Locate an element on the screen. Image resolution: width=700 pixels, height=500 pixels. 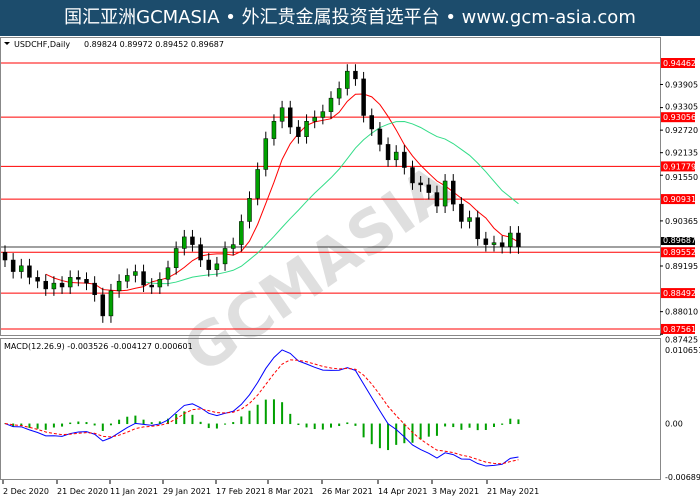
y-tick-label: 0.92135 is located at coordinates (681, 153).